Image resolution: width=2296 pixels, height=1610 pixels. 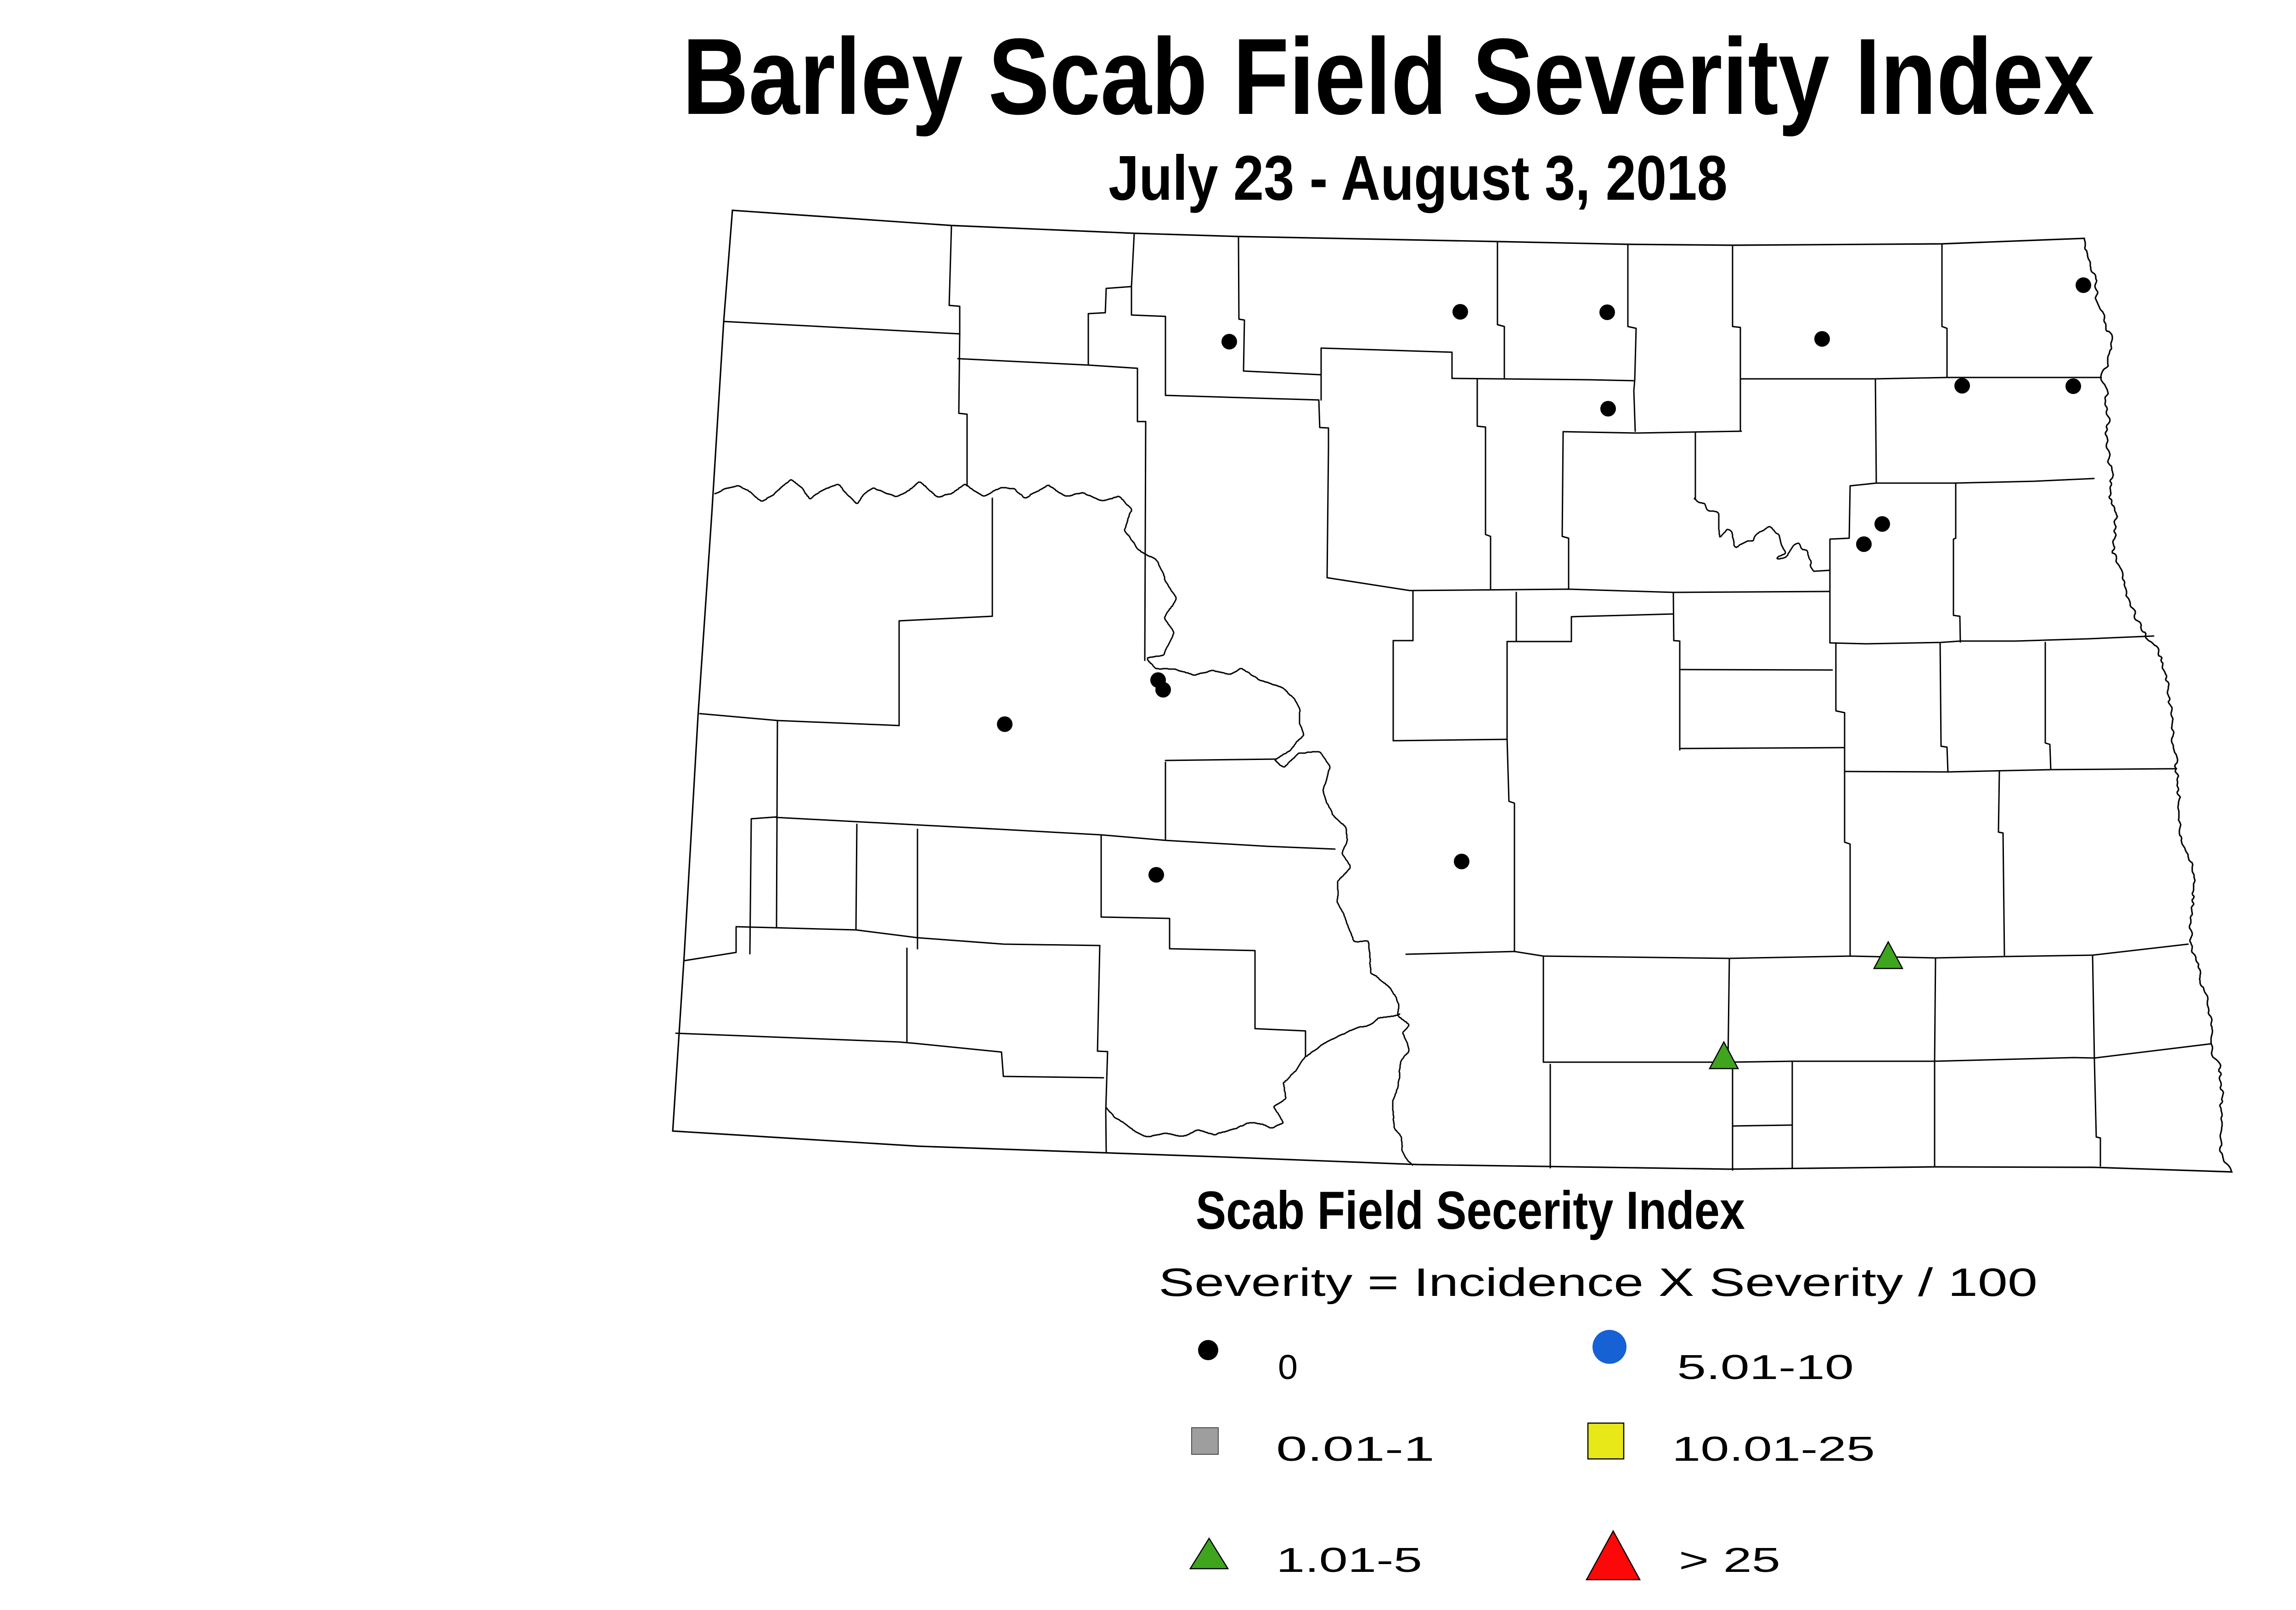 What do you see at coordinates (1355, 1449) in the screenshot?
I see `svg-text: 0.01-1` at bounding box center [1355, 1449].